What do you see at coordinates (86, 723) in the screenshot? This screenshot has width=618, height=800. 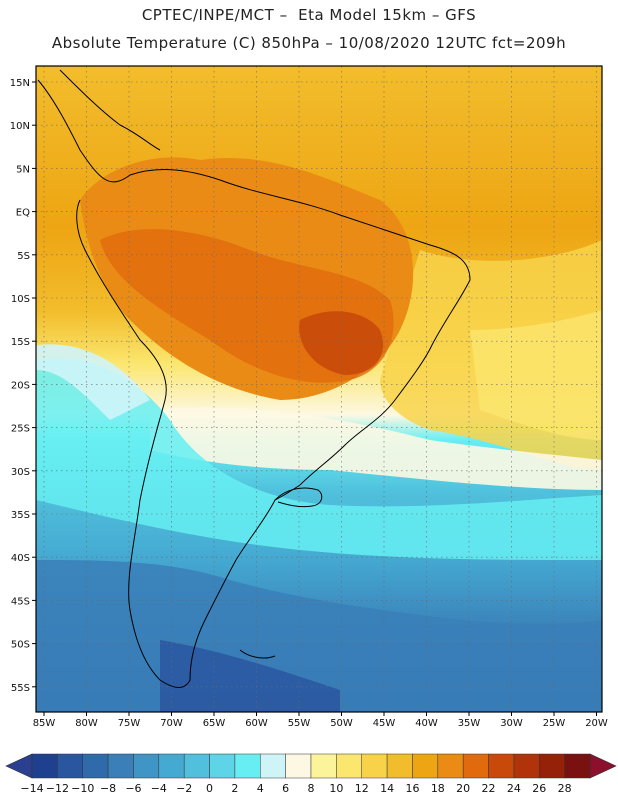 I see `lon-label: 80W` at bounding box center [86, 723].